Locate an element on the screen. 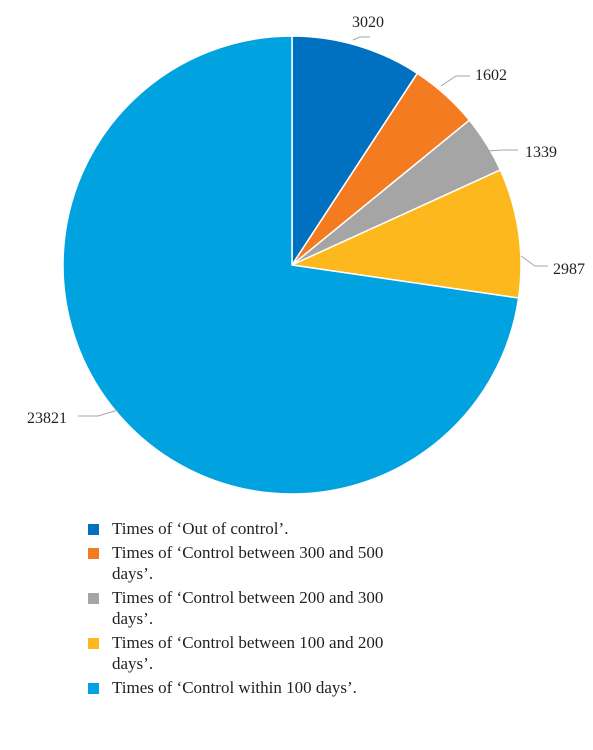  legend-item-1: Times of ‘Out of control’. is located at coordinates (238, 528).